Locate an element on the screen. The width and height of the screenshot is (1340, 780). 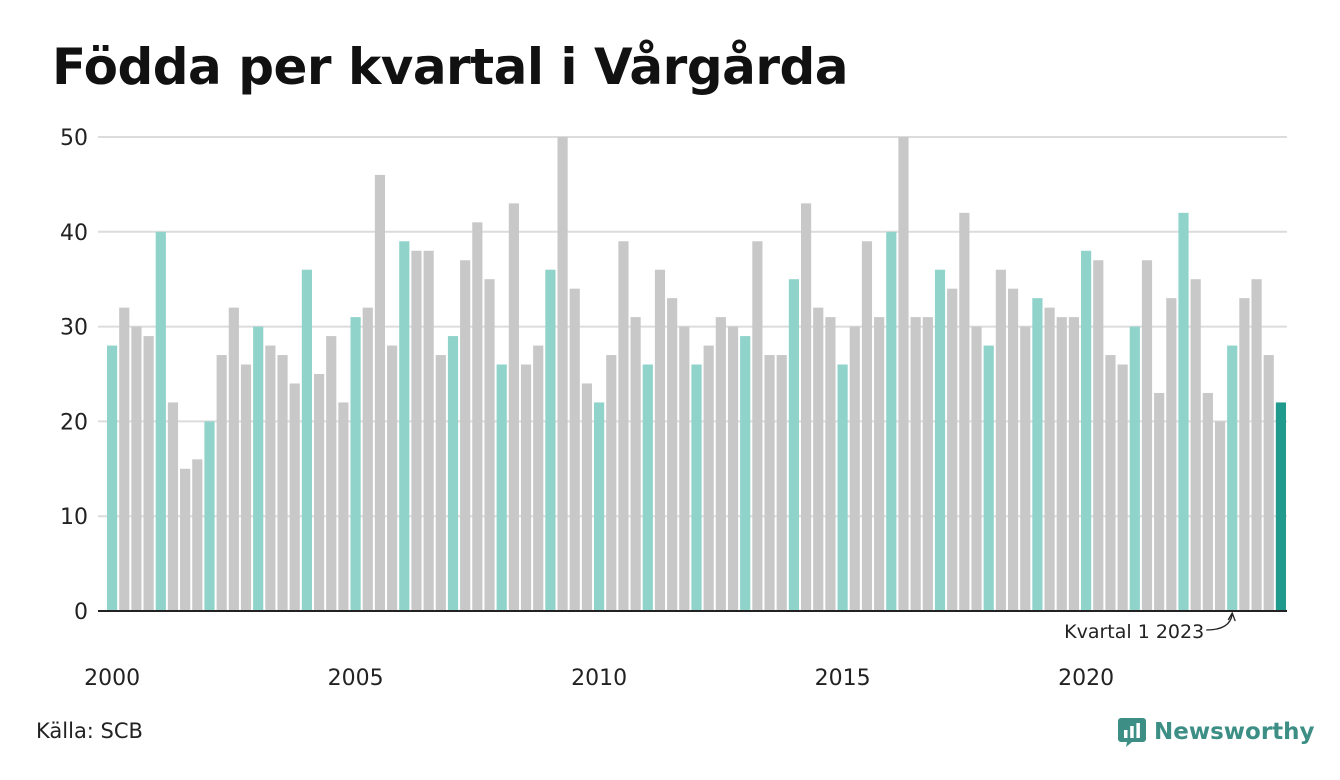
y-tick-label: 0 is located at coordinates (81, 612).